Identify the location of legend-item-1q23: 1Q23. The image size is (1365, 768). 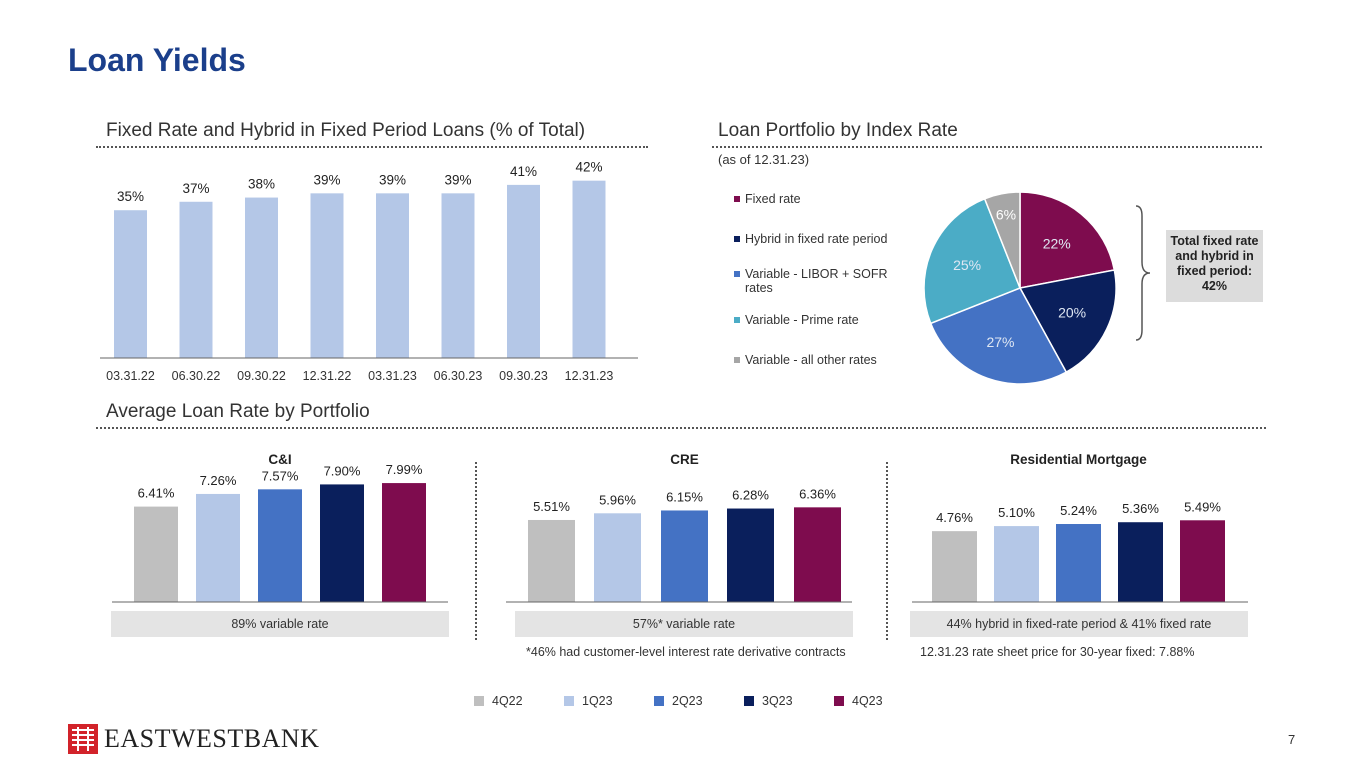
(609, 701).